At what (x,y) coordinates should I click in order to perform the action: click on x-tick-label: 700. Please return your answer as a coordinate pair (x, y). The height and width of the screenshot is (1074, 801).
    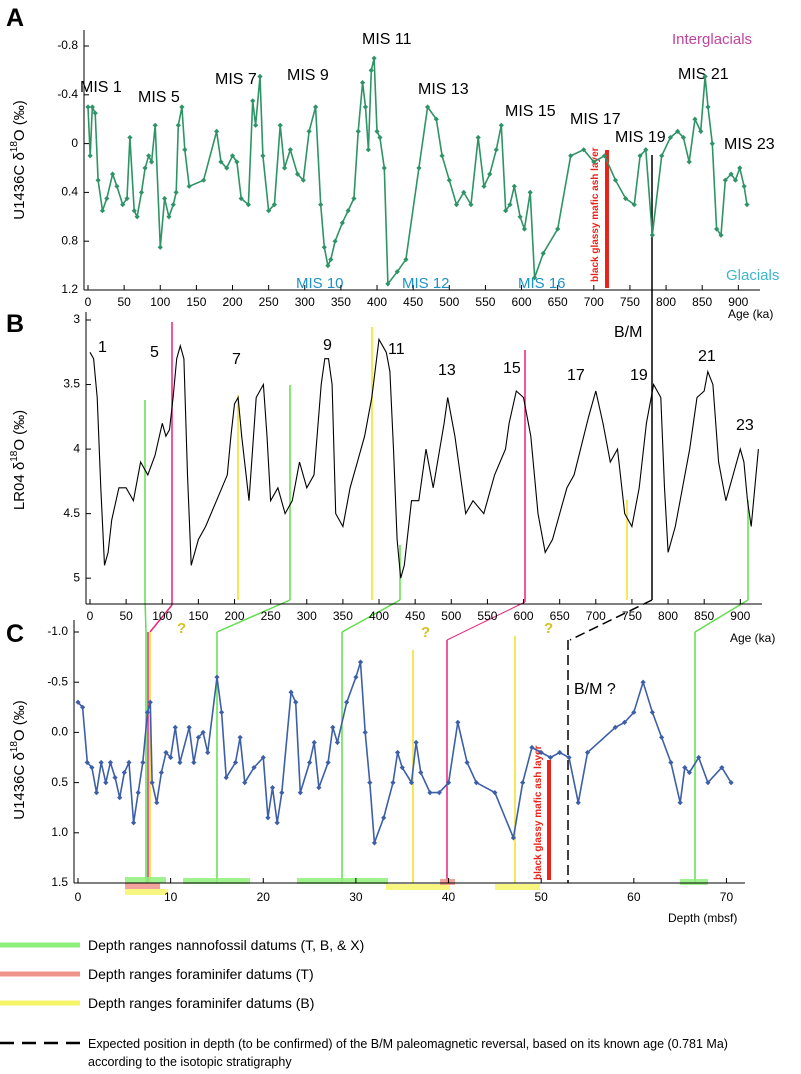
    Looking at the image, I should click on (594, 302).